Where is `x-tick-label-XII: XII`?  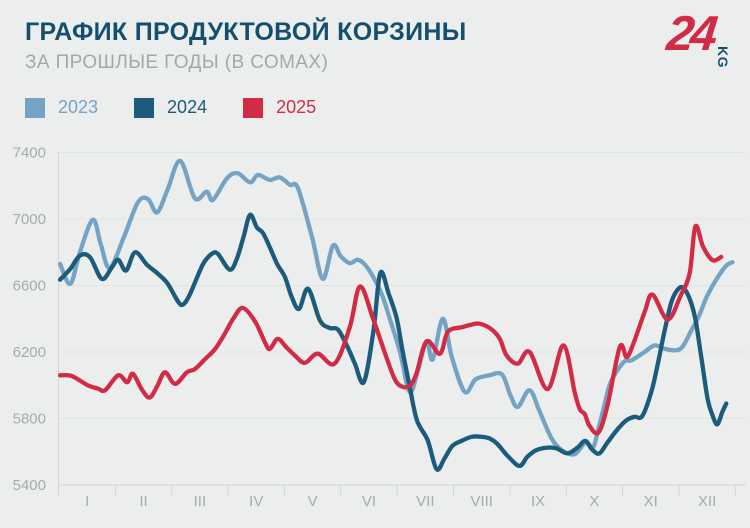 x-tick-label-XII: XII is located at coordinates (707, 501).